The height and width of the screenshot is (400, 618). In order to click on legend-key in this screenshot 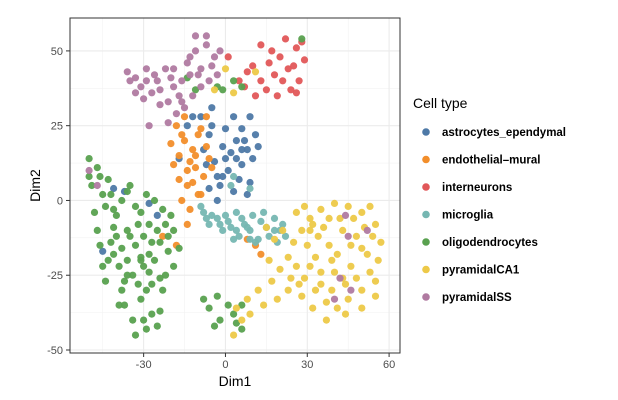, I will do `click(426, 269)`.